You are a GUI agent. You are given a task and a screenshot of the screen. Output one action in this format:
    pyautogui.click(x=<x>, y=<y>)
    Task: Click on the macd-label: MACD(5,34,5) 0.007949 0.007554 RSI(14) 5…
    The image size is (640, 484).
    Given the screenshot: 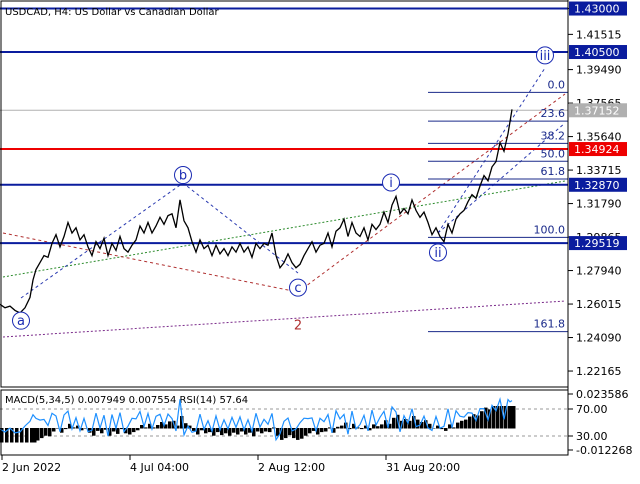 What is the action you would take?
    pyautogui.click(x=126, y=400)
    